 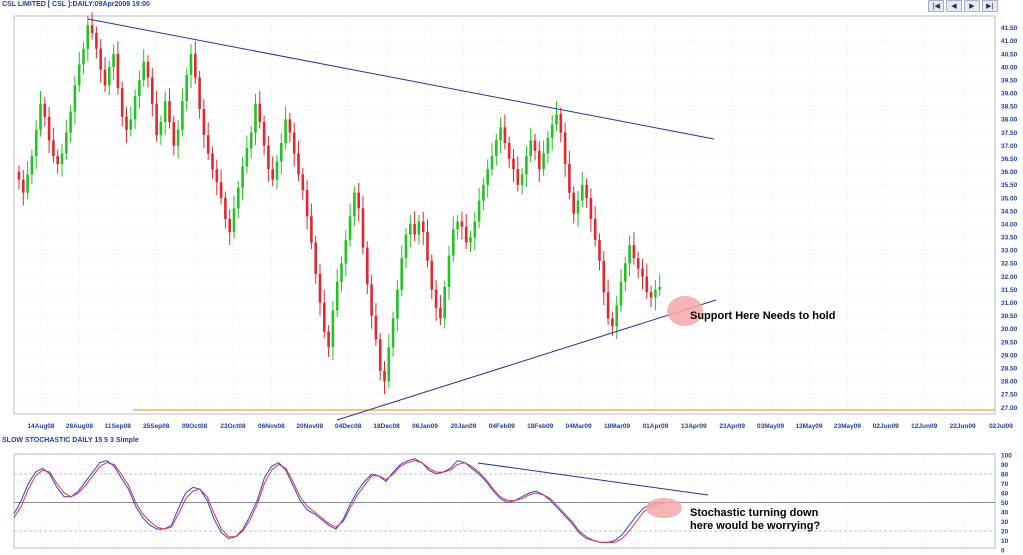 What do you see at coordinates (1003, 550) in the screenshot?
I see `stochastic-y-tick-label: 0` at bounding box center [1003, 550].